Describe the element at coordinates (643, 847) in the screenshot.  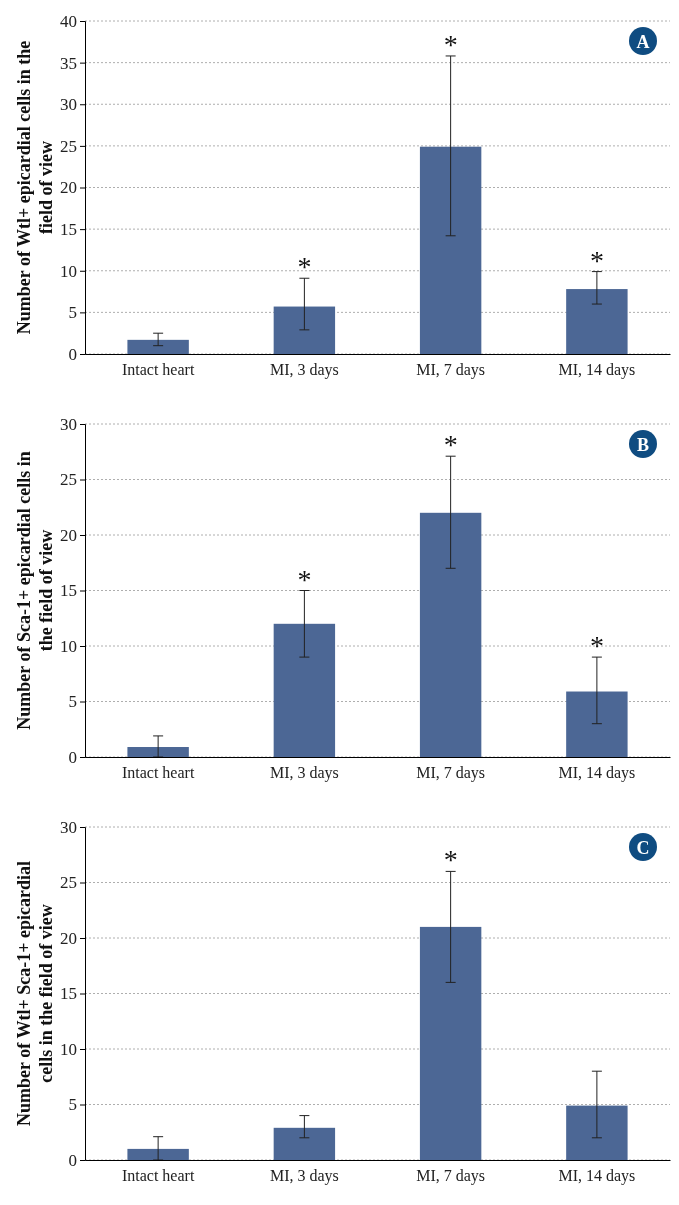
I see `text: C` at that location.